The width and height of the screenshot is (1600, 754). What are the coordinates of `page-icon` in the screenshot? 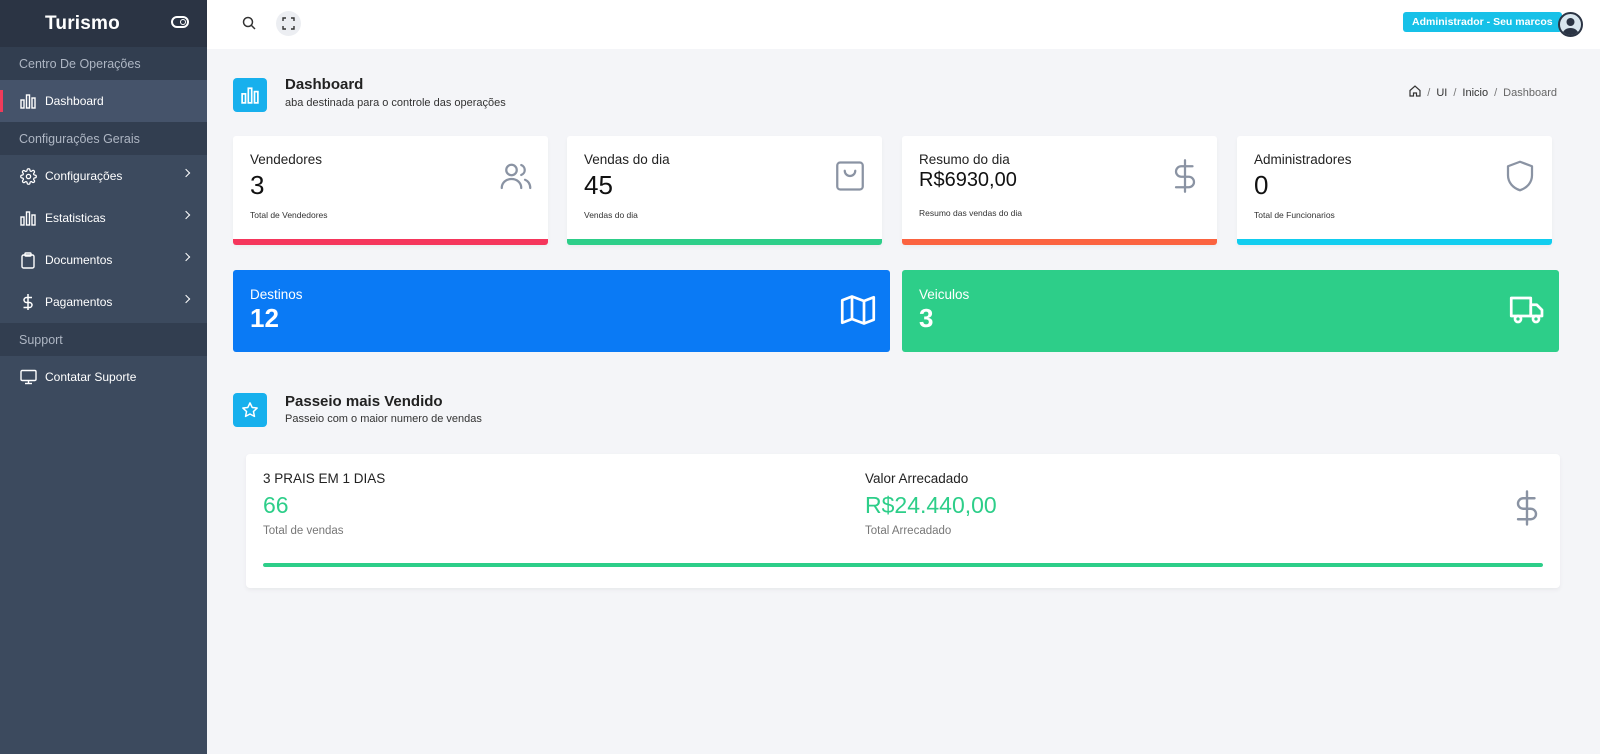 It's located at (250, 95).